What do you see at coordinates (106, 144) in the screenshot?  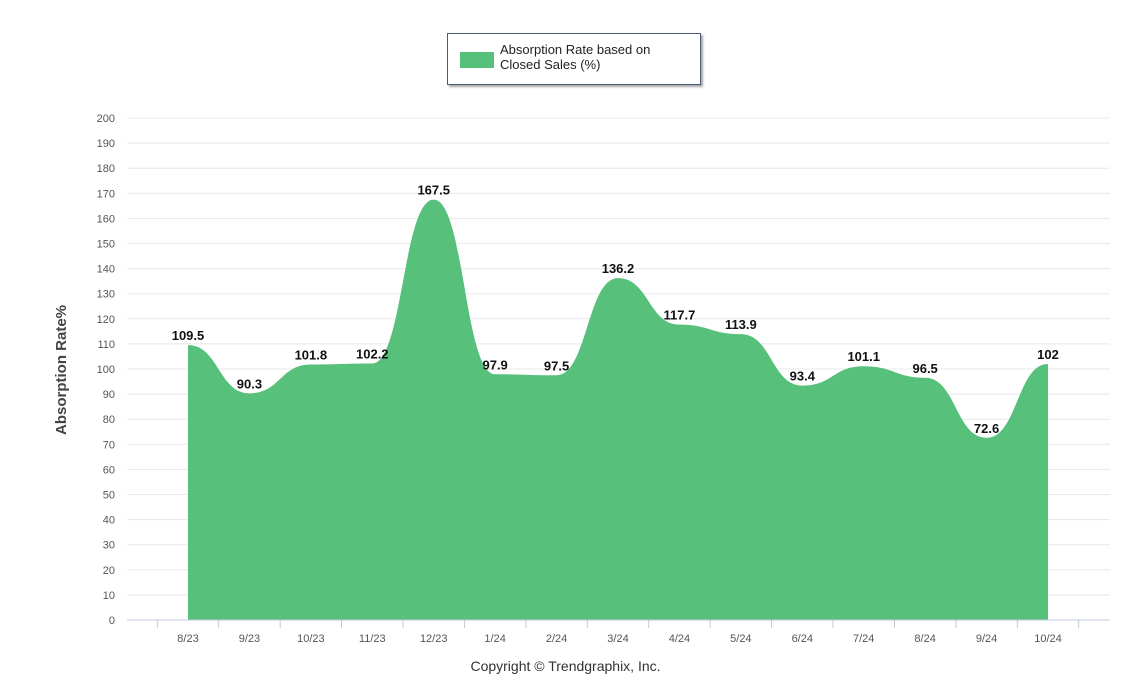 I see `y-tick-label: 190` at bounding box center [106, 144].